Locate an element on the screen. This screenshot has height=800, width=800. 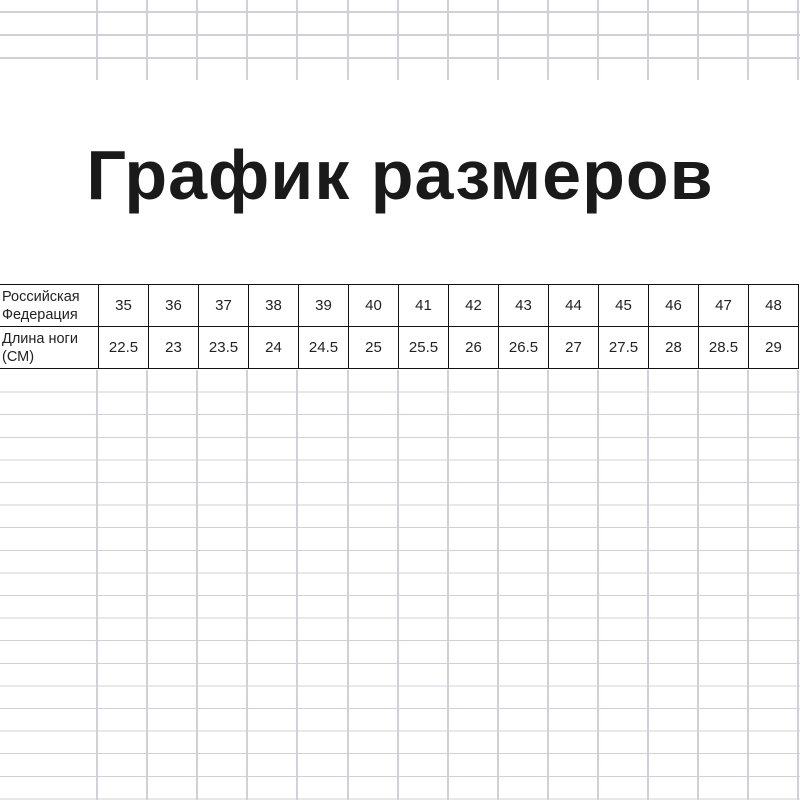
table-cell: 24 is located at coordinates (273, 347).